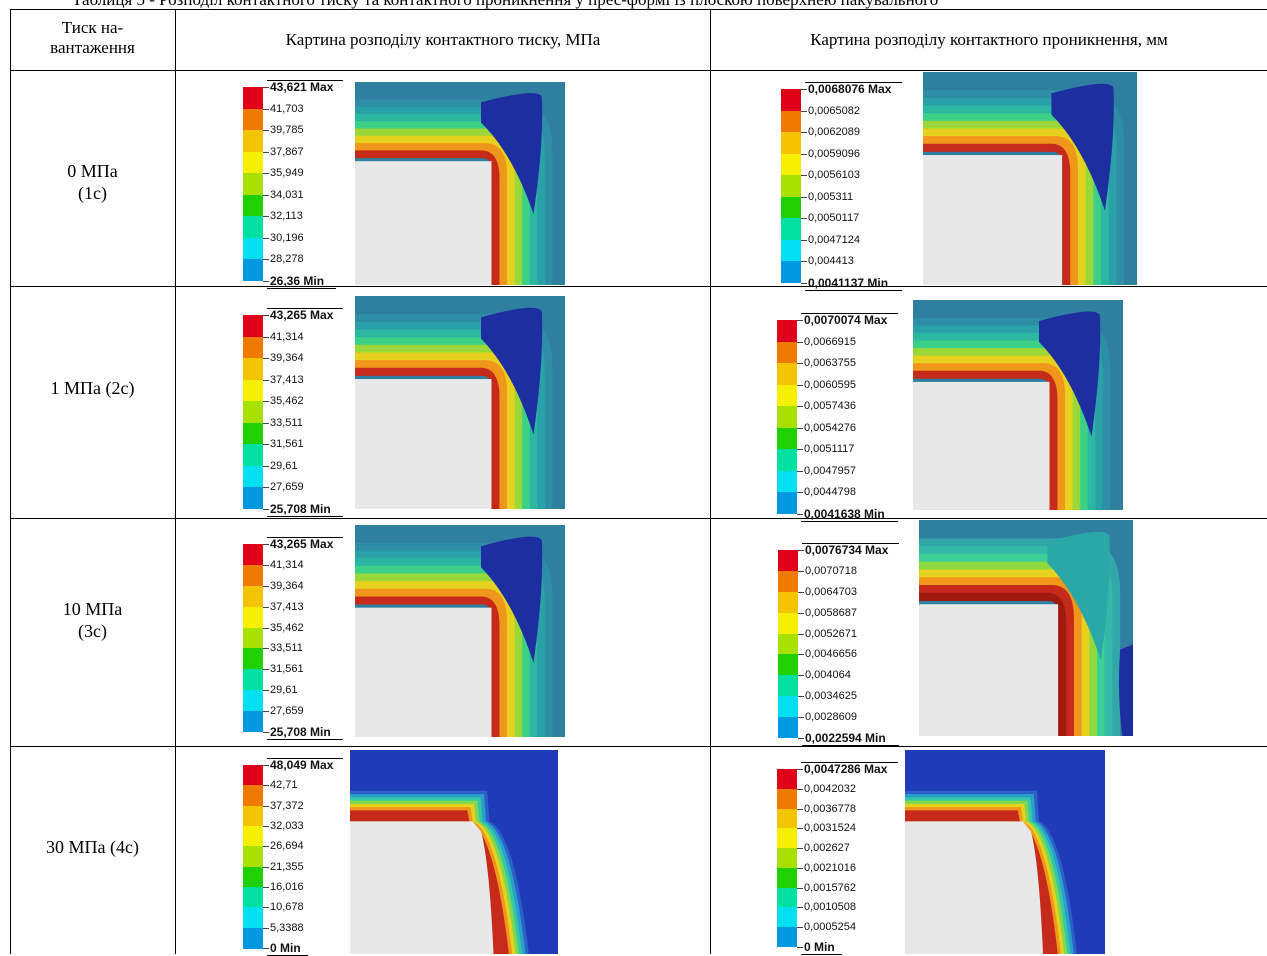  Describe the element at coordinates (287, 173) in the screenshot. I see `legend-label: 35,949` at that location.